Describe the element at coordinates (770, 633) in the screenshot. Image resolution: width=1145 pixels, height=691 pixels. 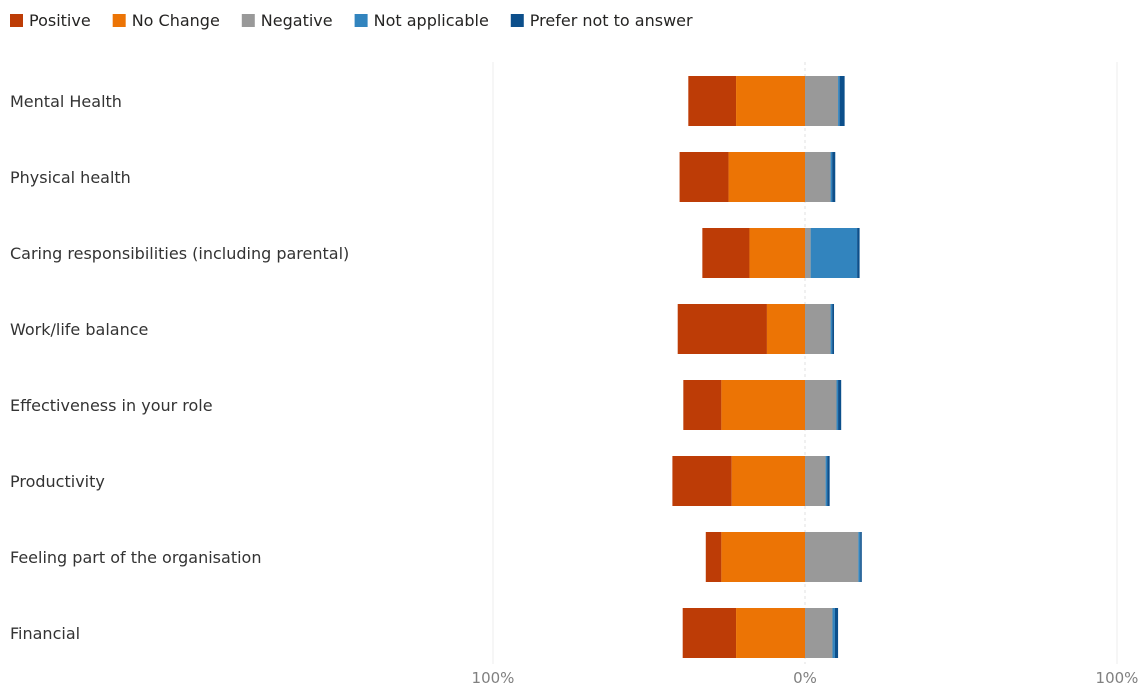
I see `bar-financial-no-change` at that location.